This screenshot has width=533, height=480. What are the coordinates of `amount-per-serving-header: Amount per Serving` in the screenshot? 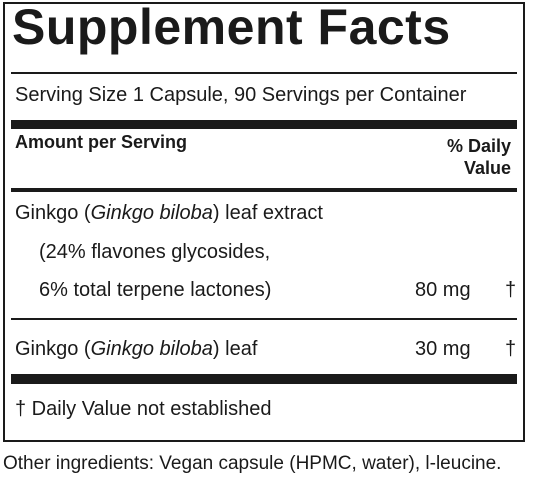 It's located at (101, 142).